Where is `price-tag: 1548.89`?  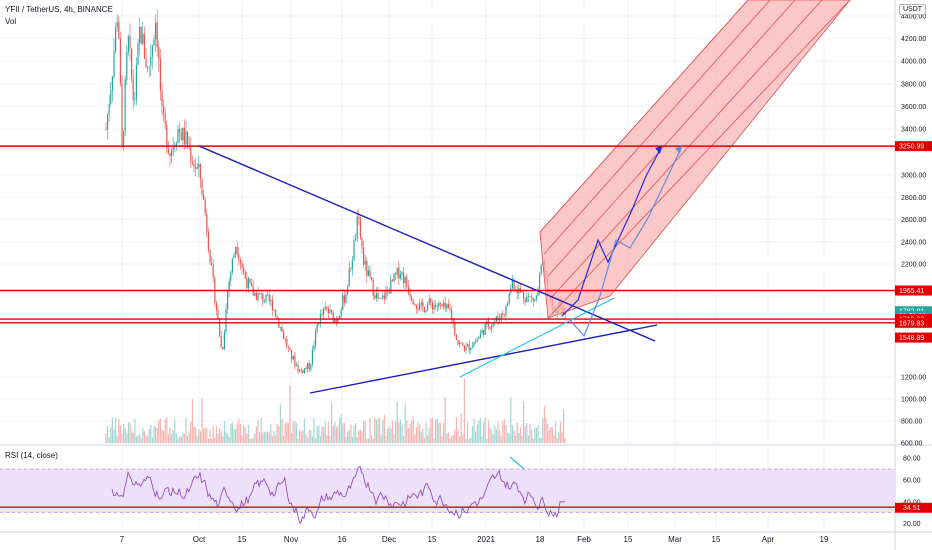 price-tag: 1548.89 is located at coordinates (913, 337).